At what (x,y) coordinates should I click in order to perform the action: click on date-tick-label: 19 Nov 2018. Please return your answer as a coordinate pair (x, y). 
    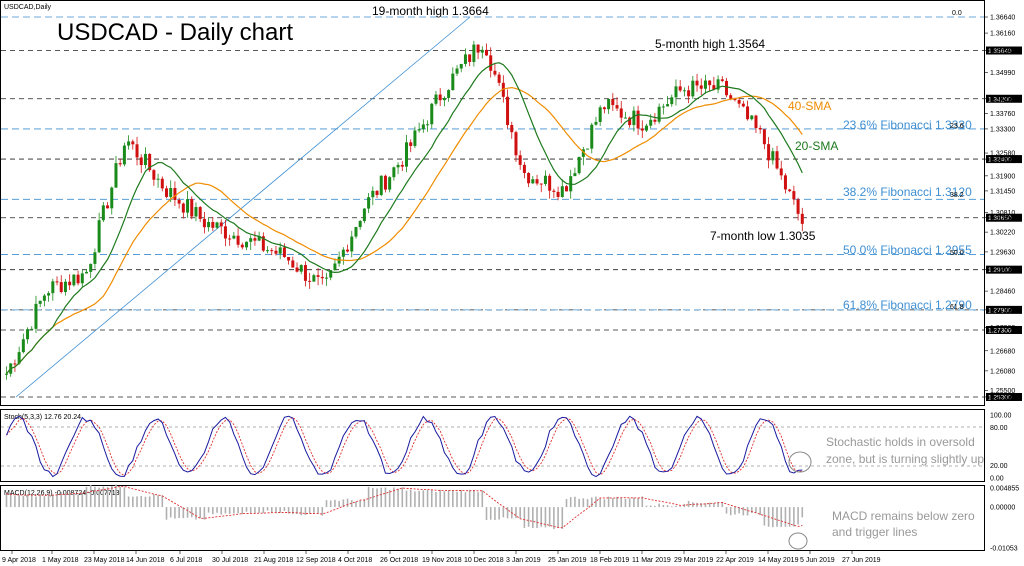
    Looking at the image, I should click on (442, 560).